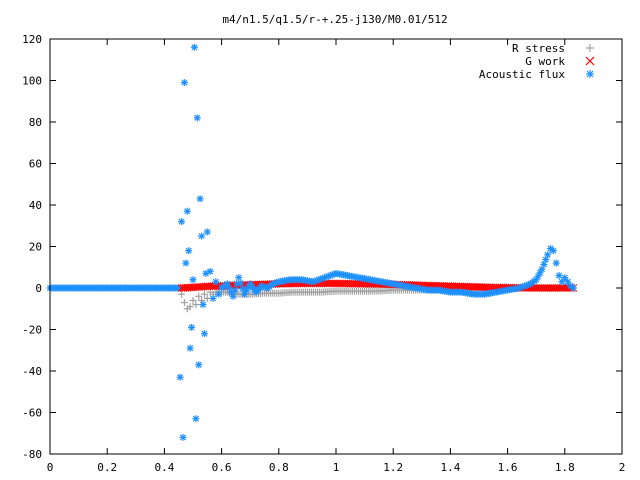 This screenshot has height=480, width=640. I want to click on x-tick-label: 1, so click(336, 467).